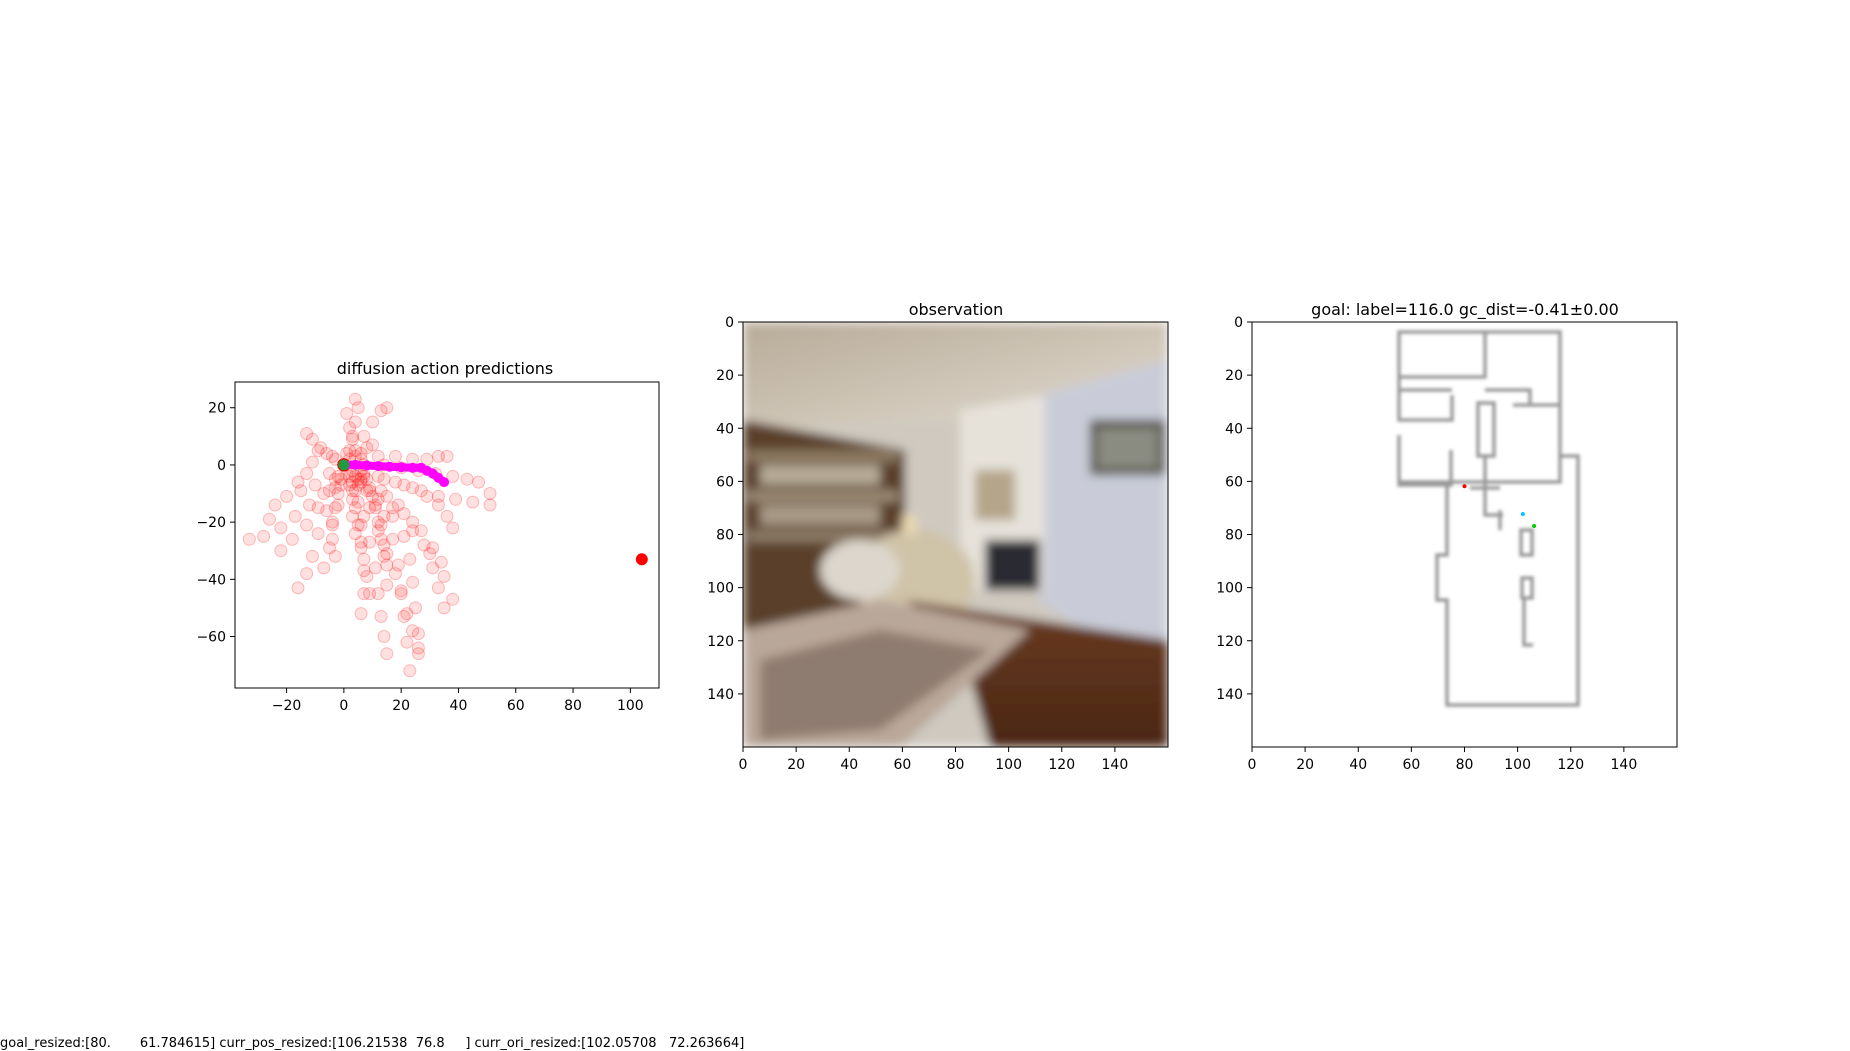  Describe the element at coordinates (459, 706) in the screenshot. I see `x-tick-label: 40` at that location.